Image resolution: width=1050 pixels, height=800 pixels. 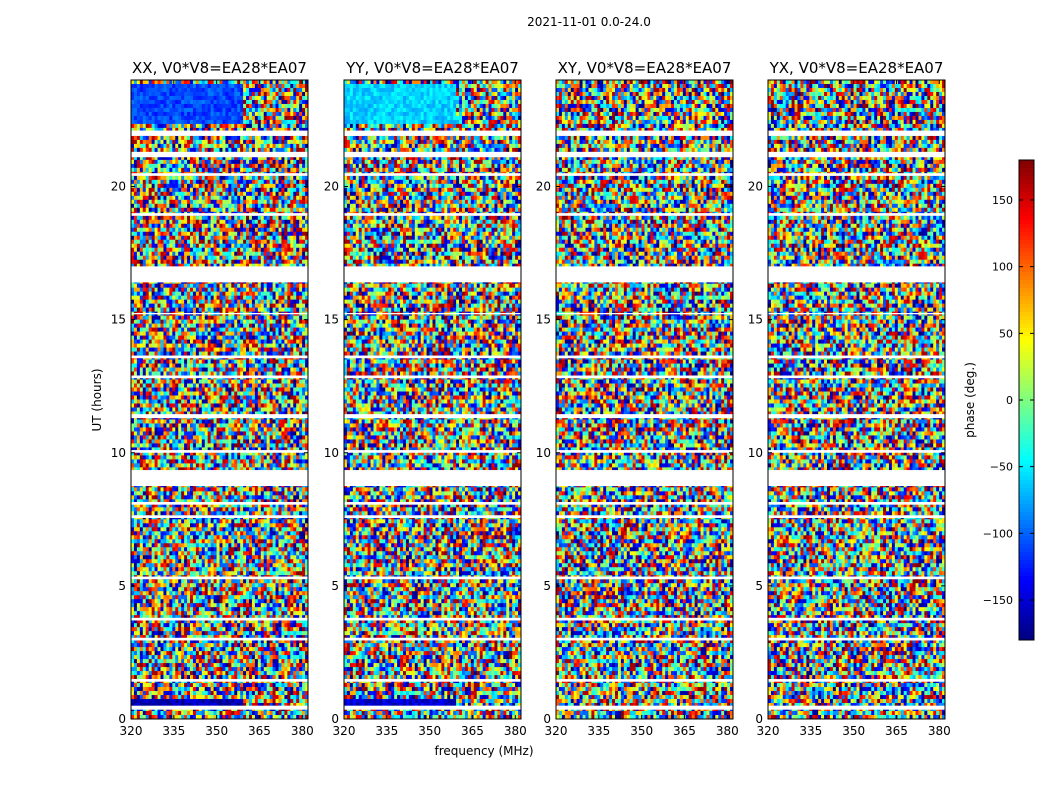 I want to click on x-tick-label: 380, so click(x=727, y=731).